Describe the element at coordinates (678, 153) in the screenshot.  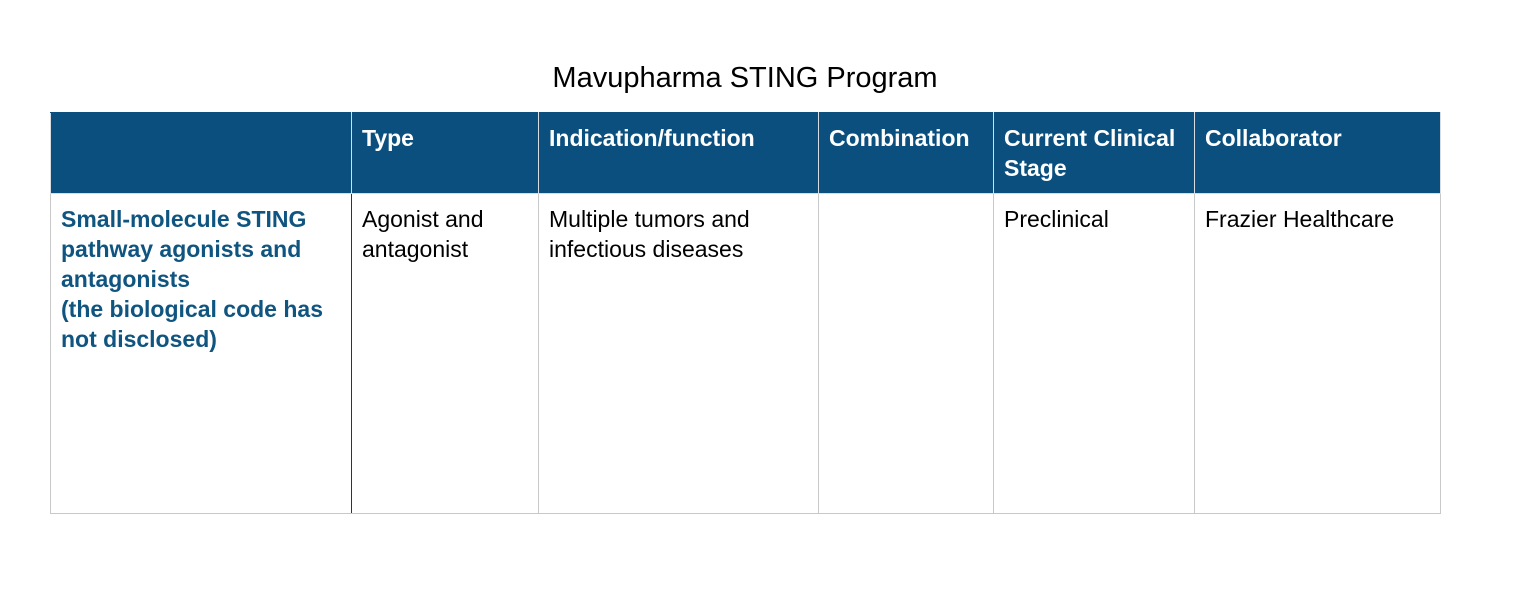
I see `header-cell-indication: Indication/function` at that location.